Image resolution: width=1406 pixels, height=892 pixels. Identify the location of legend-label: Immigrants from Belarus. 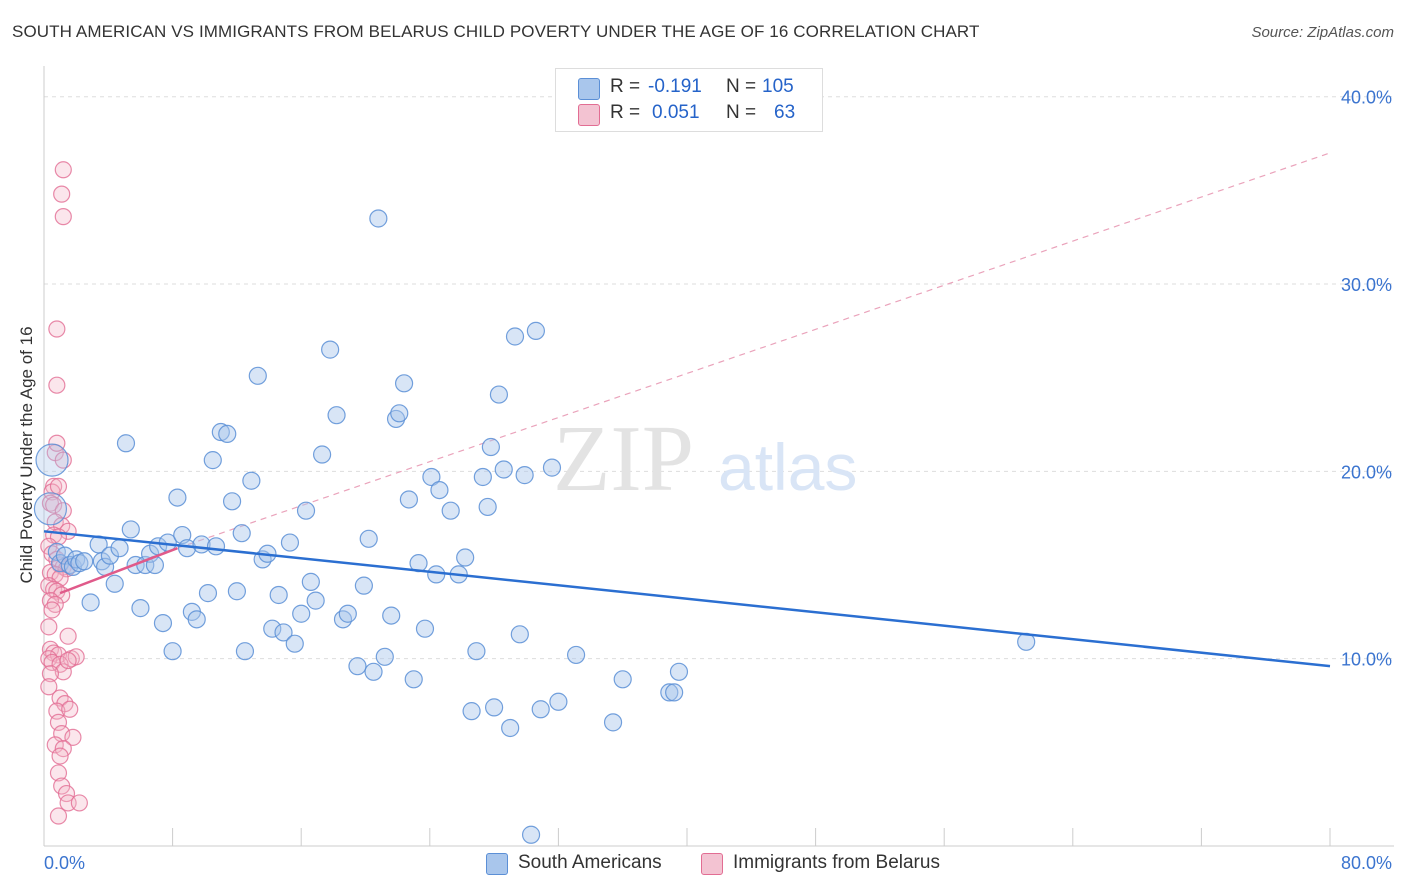
(836, 862).